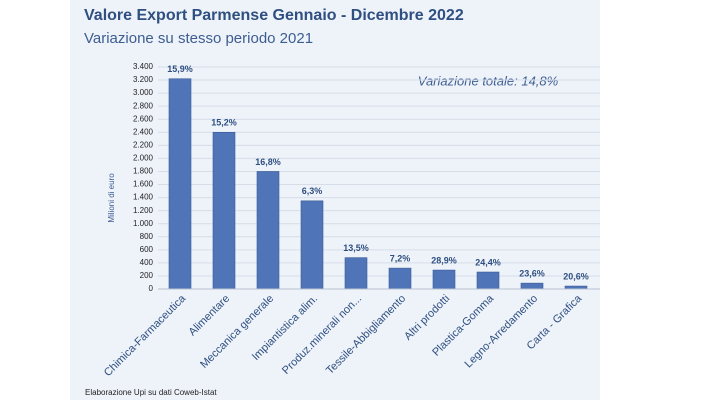  What do you see at coordinates (532, 273) in the screenshot?
I see `bar-label: 23,6%` at bounding box center [532, 273].